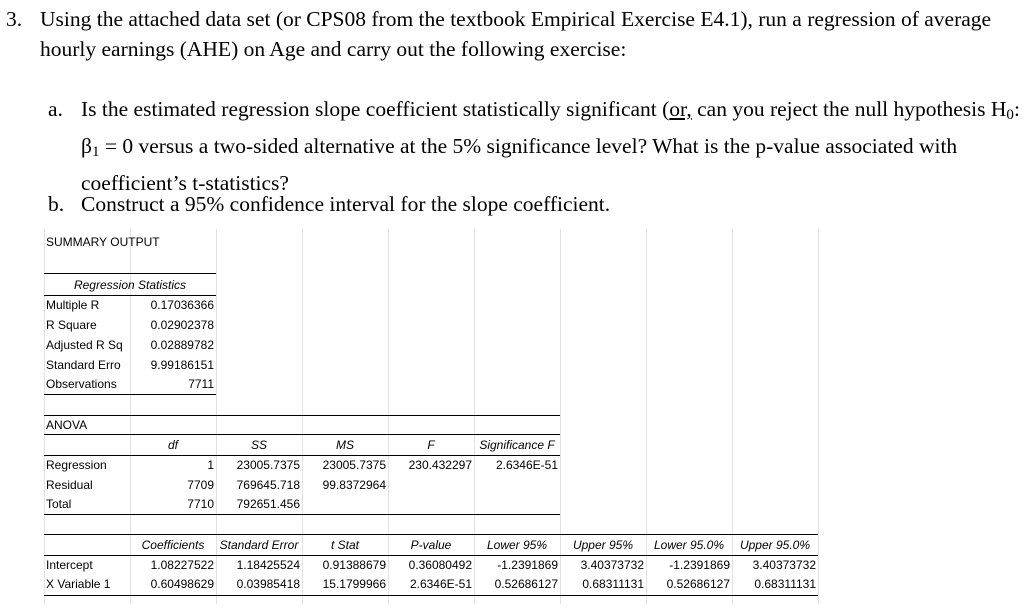  I want to click on anova-cell: 230.432297, so click(440, 465).